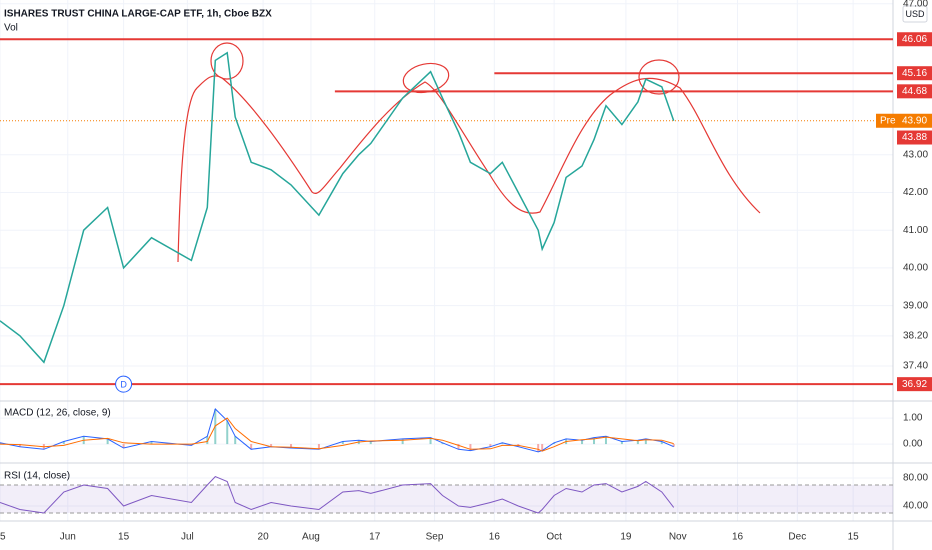 This screenshot has height=550, width=932. Describe the element at coordinates (797, 537) in the screenshot. I see `x-tick-label: Dec` at that location.